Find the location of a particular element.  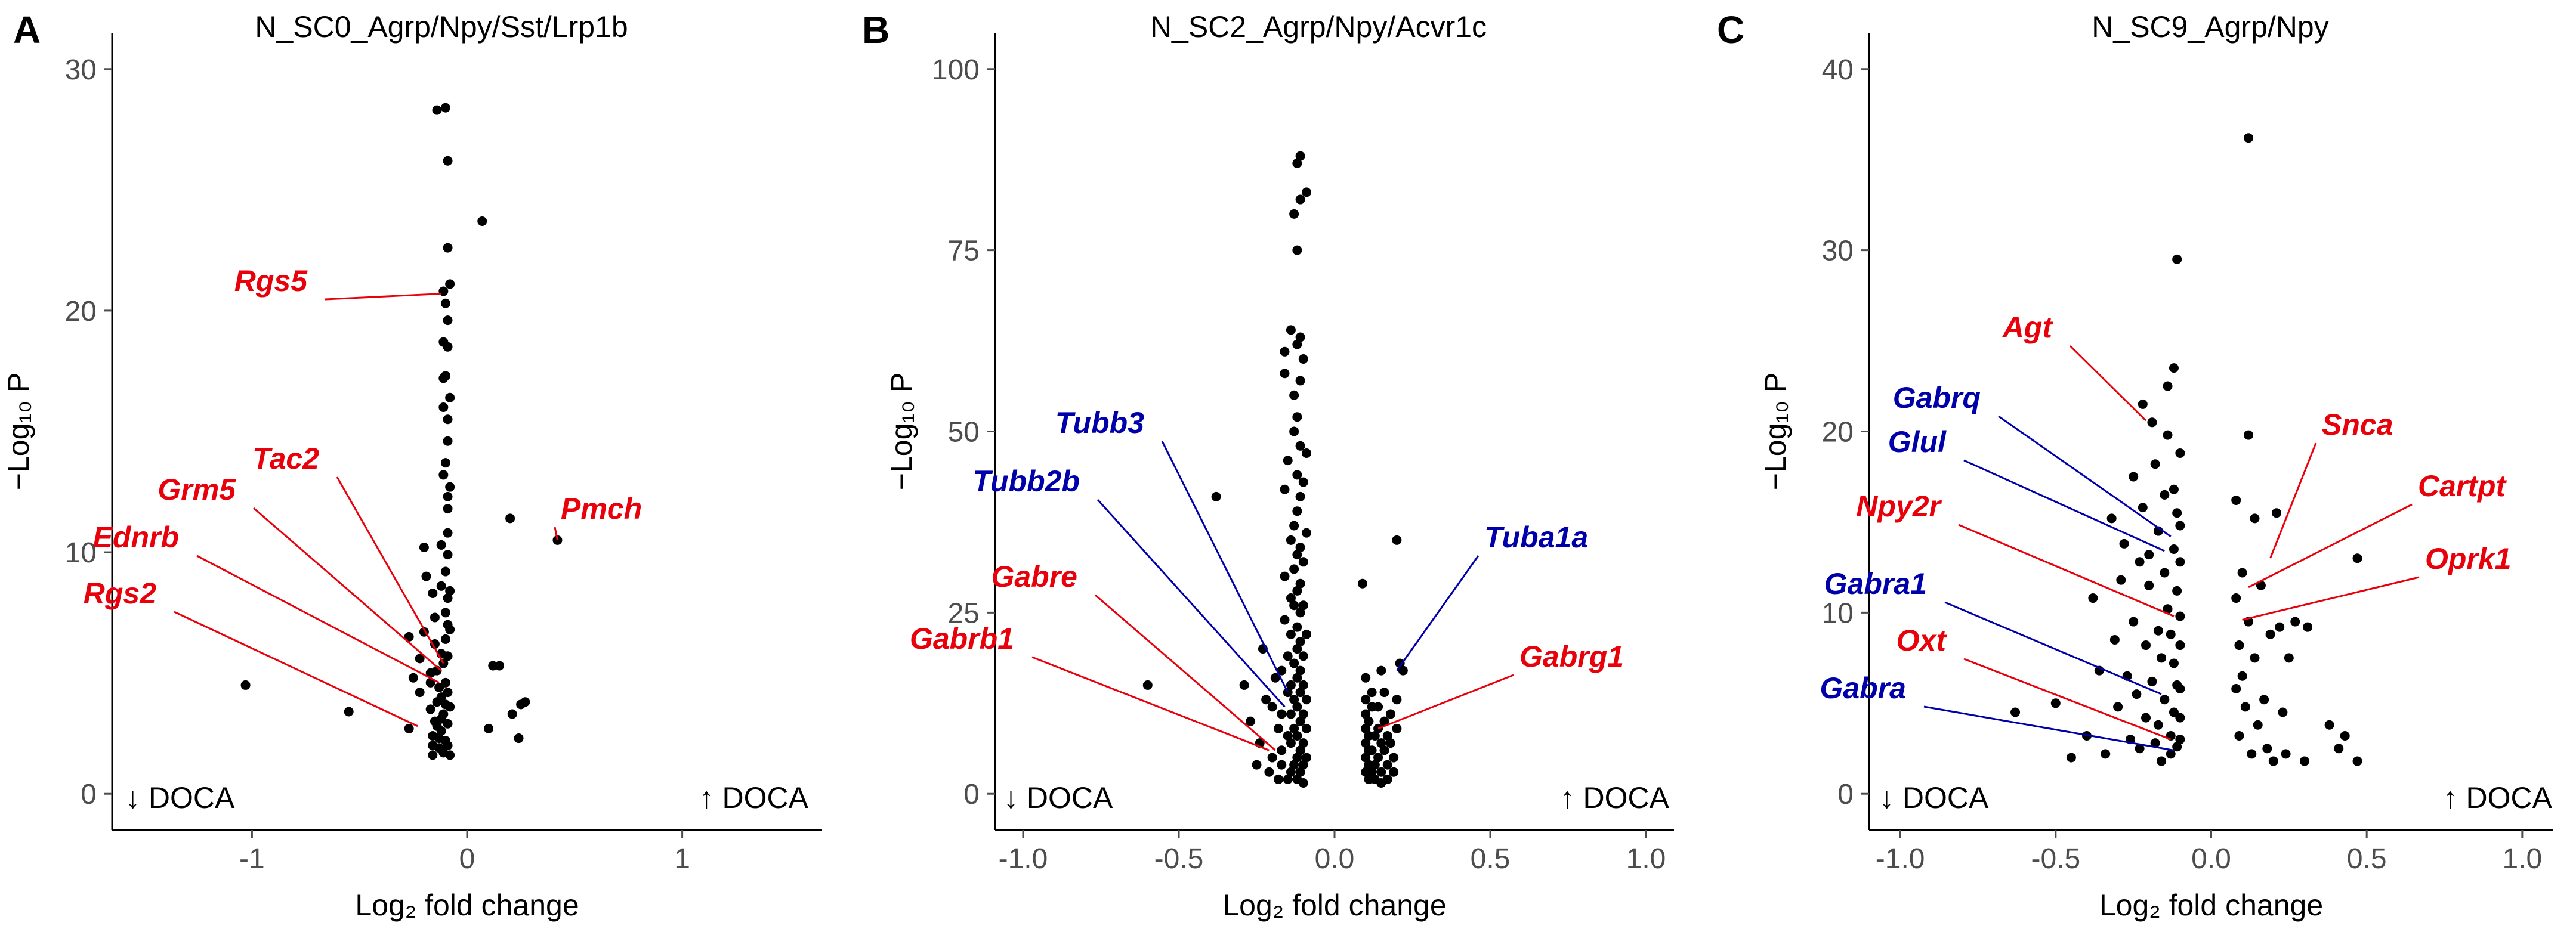

y-tick-label: 0 is located at coordinates (89, 794).